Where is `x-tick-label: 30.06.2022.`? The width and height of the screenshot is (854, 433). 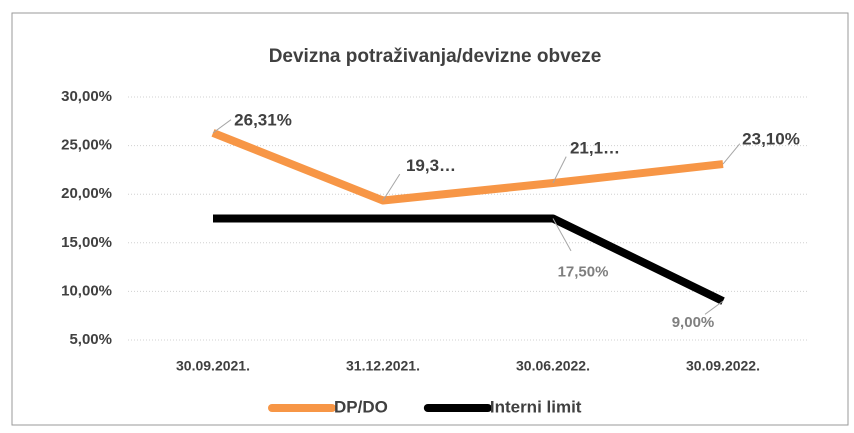 x-tick-label: 30.06.2022. is located at coordinates (553, 366).